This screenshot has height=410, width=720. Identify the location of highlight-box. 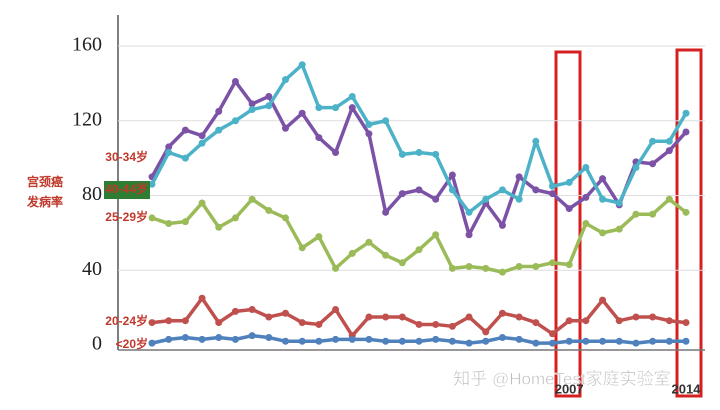
(689, 223).